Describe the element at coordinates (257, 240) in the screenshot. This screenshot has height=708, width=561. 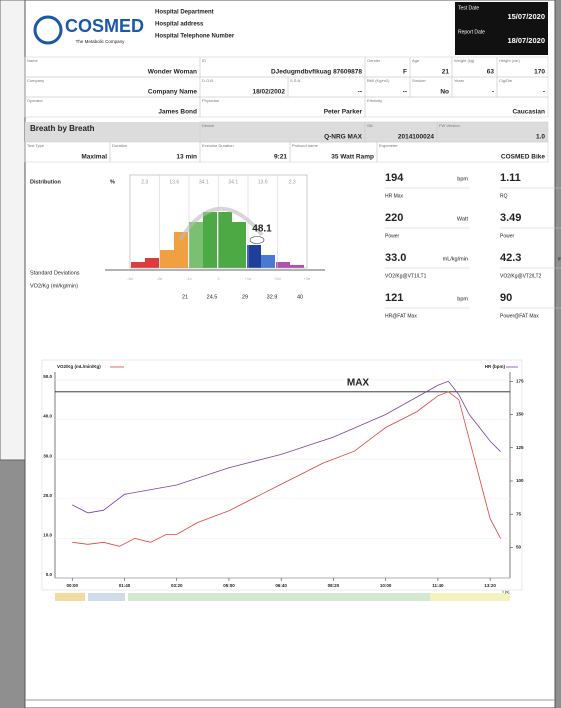
I see `dist-marker-shape` at that location.